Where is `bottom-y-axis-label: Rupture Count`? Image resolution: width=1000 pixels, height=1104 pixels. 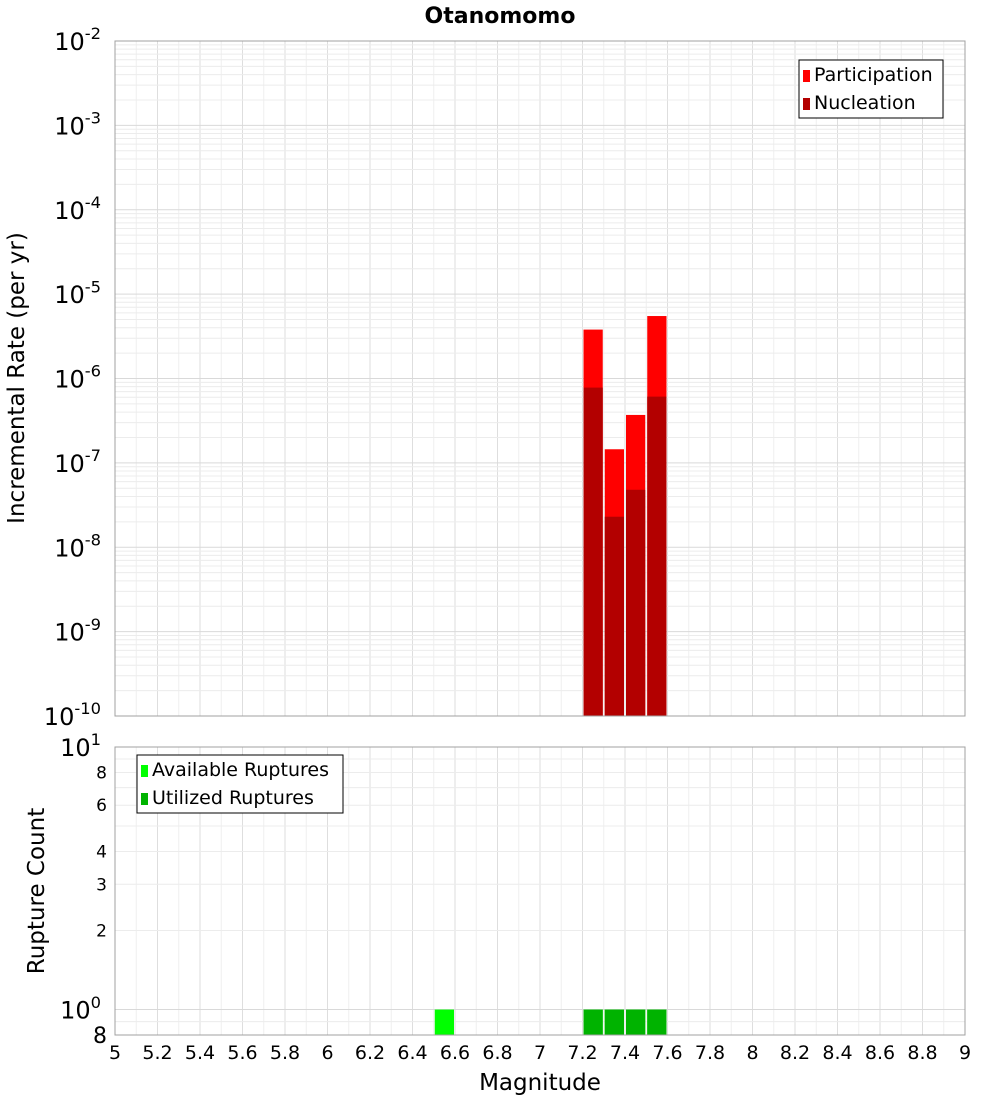
bottom-y-axis-label: Rupture Count is located at coordinates (37, 891).